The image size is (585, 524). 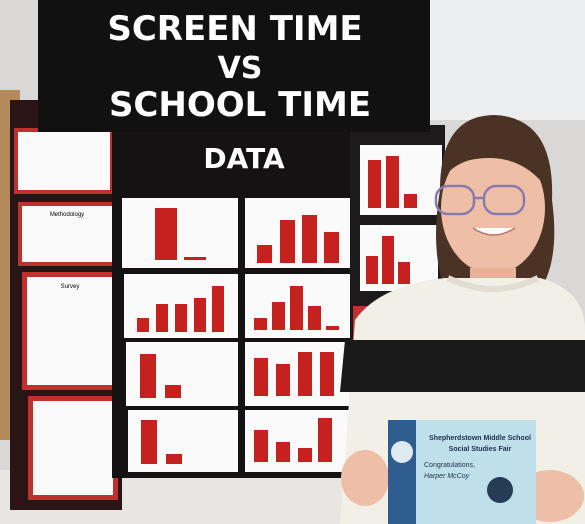 I want to click on panel-heading: Methodology, so click(x=67, y=215).